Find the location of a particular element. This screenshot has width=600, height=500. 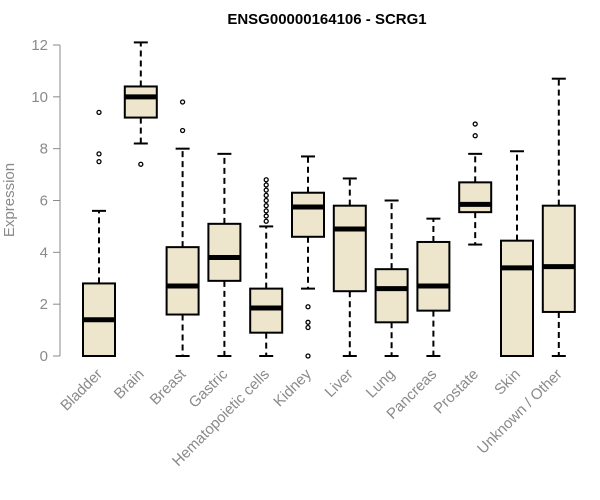

chart-title: ENSG00000164106 - SCRG1 is located at coordinates (326, 19).